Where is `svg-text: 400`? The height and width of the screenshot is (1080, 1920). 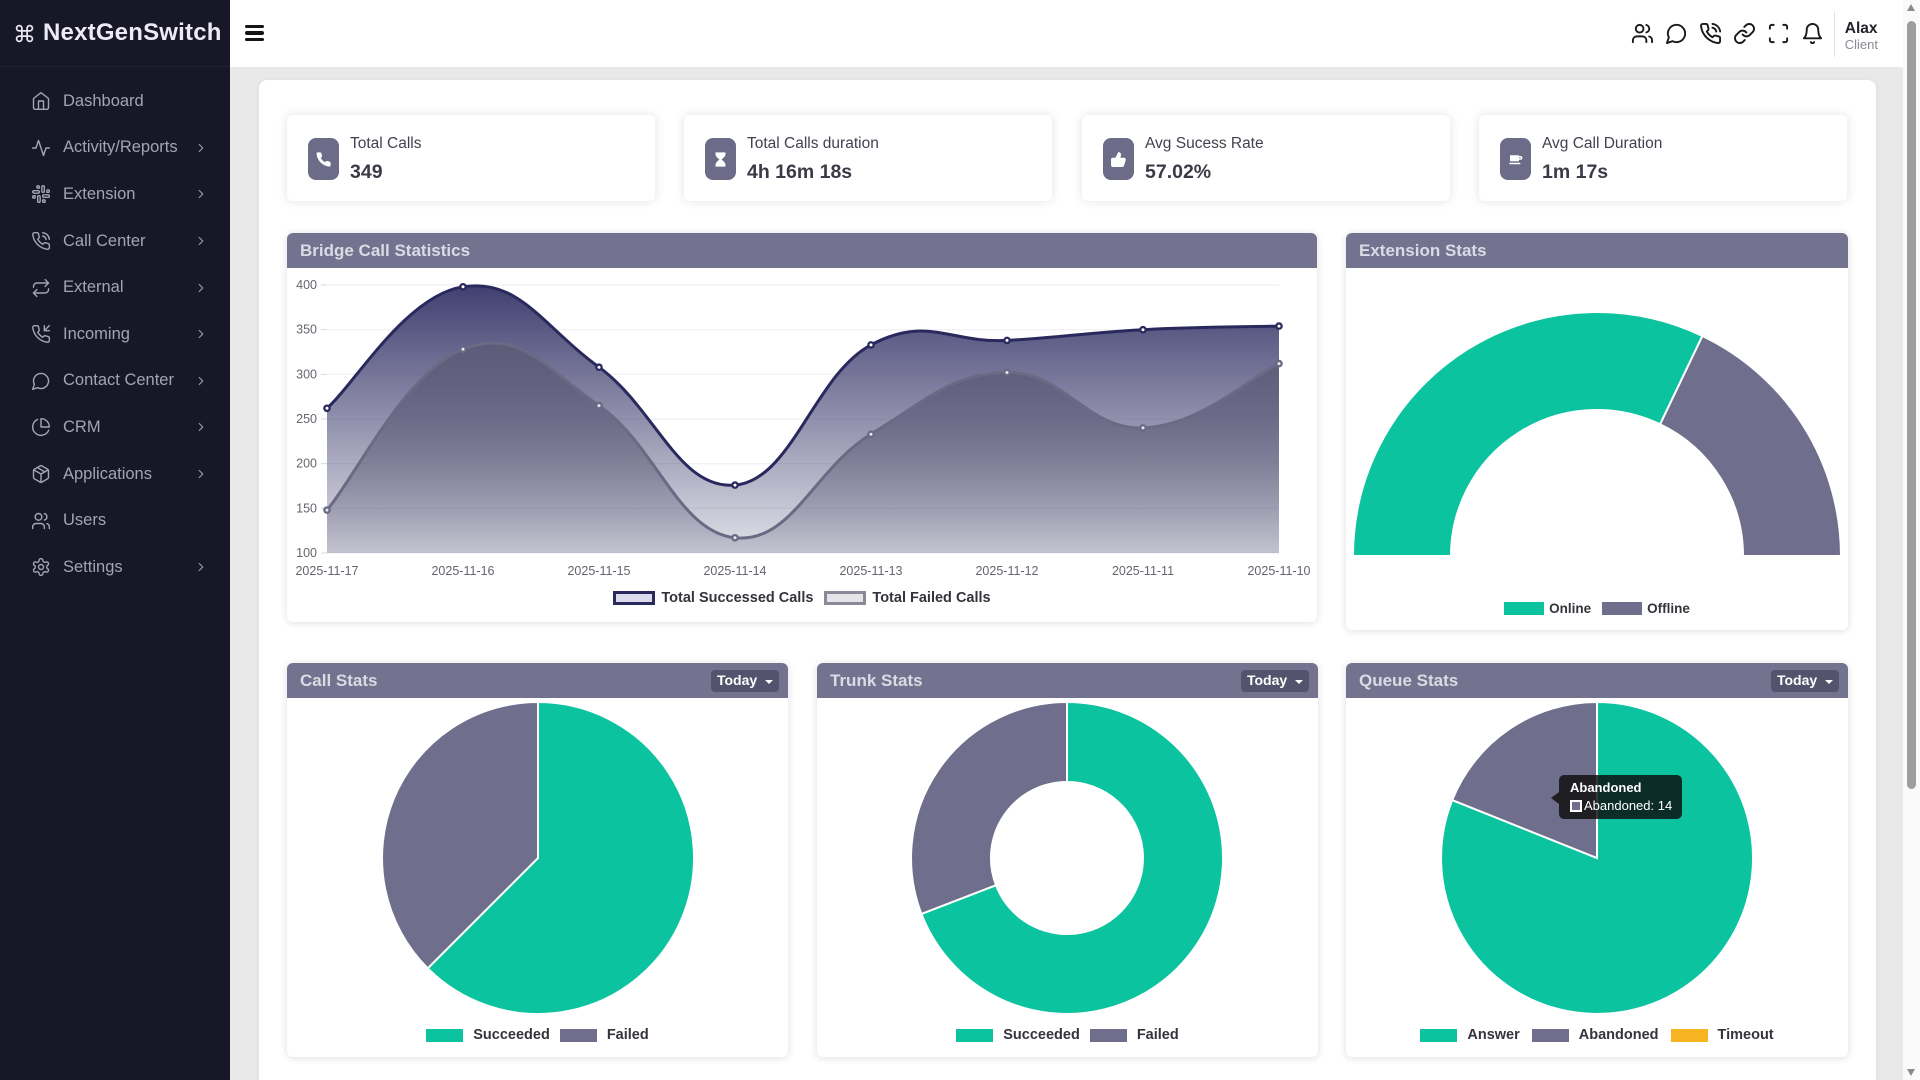 svg-text: 400 is located at coordinates (306, 285).